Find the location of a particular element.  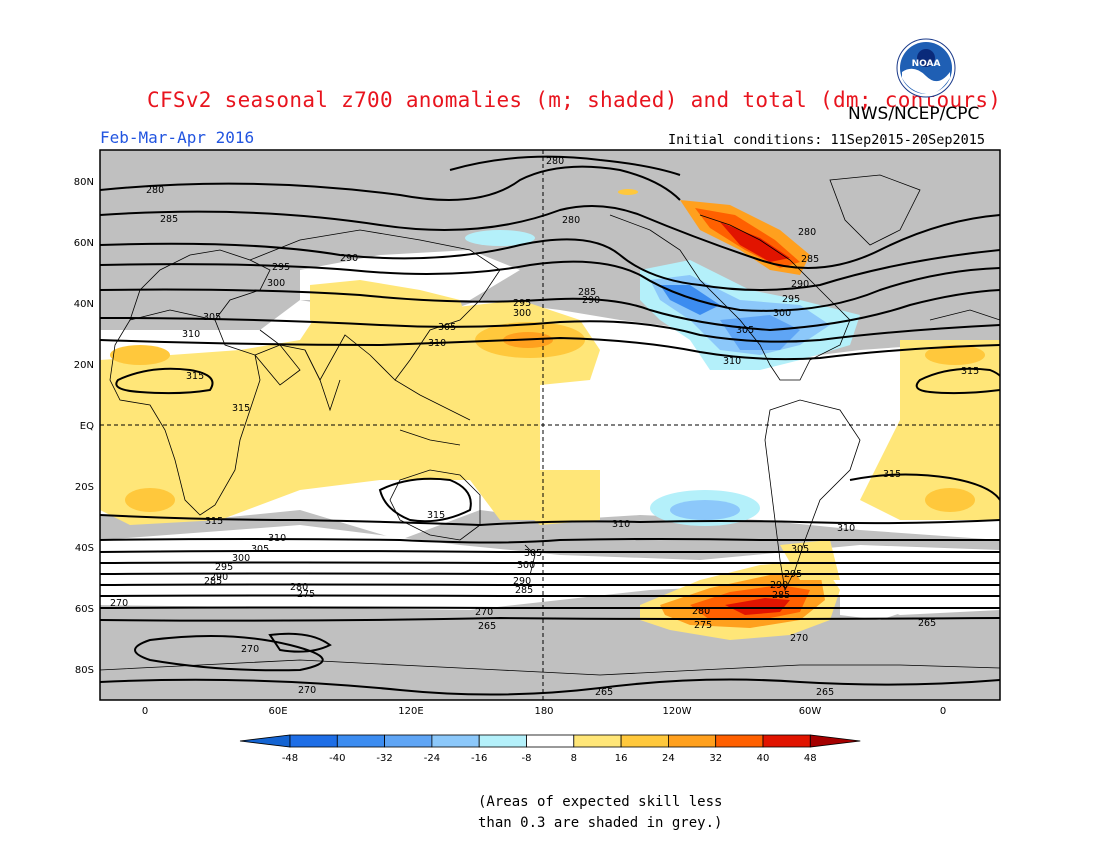

season-label: Feb-Mar-Apr 2016 is located at coordinates (177, 137).